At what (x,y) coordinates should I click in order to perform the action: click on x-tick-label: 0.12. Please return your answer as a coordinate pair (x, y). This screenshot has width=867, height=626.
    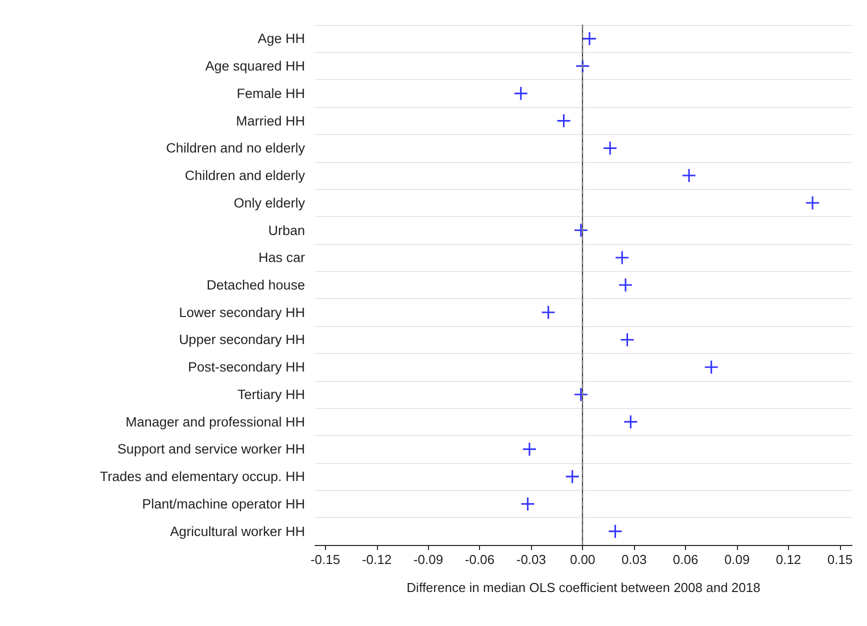
    Looking at the image, I should click on (789, 559).